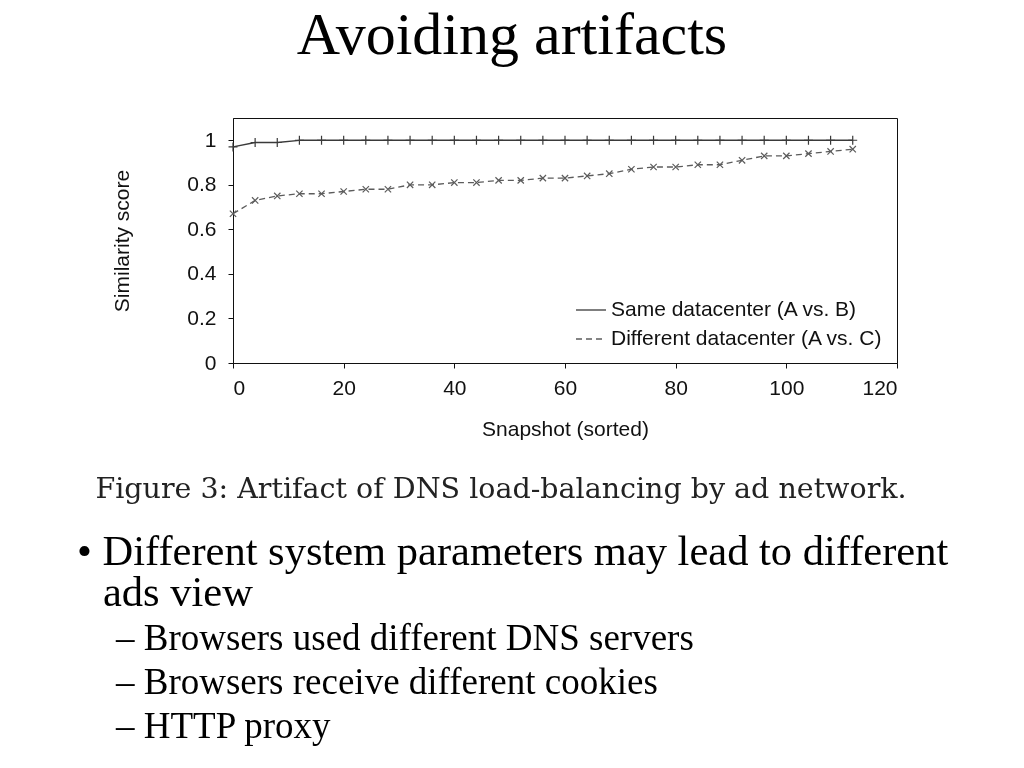  I want to click on text: – HTTP proxy, so click(223, 725).